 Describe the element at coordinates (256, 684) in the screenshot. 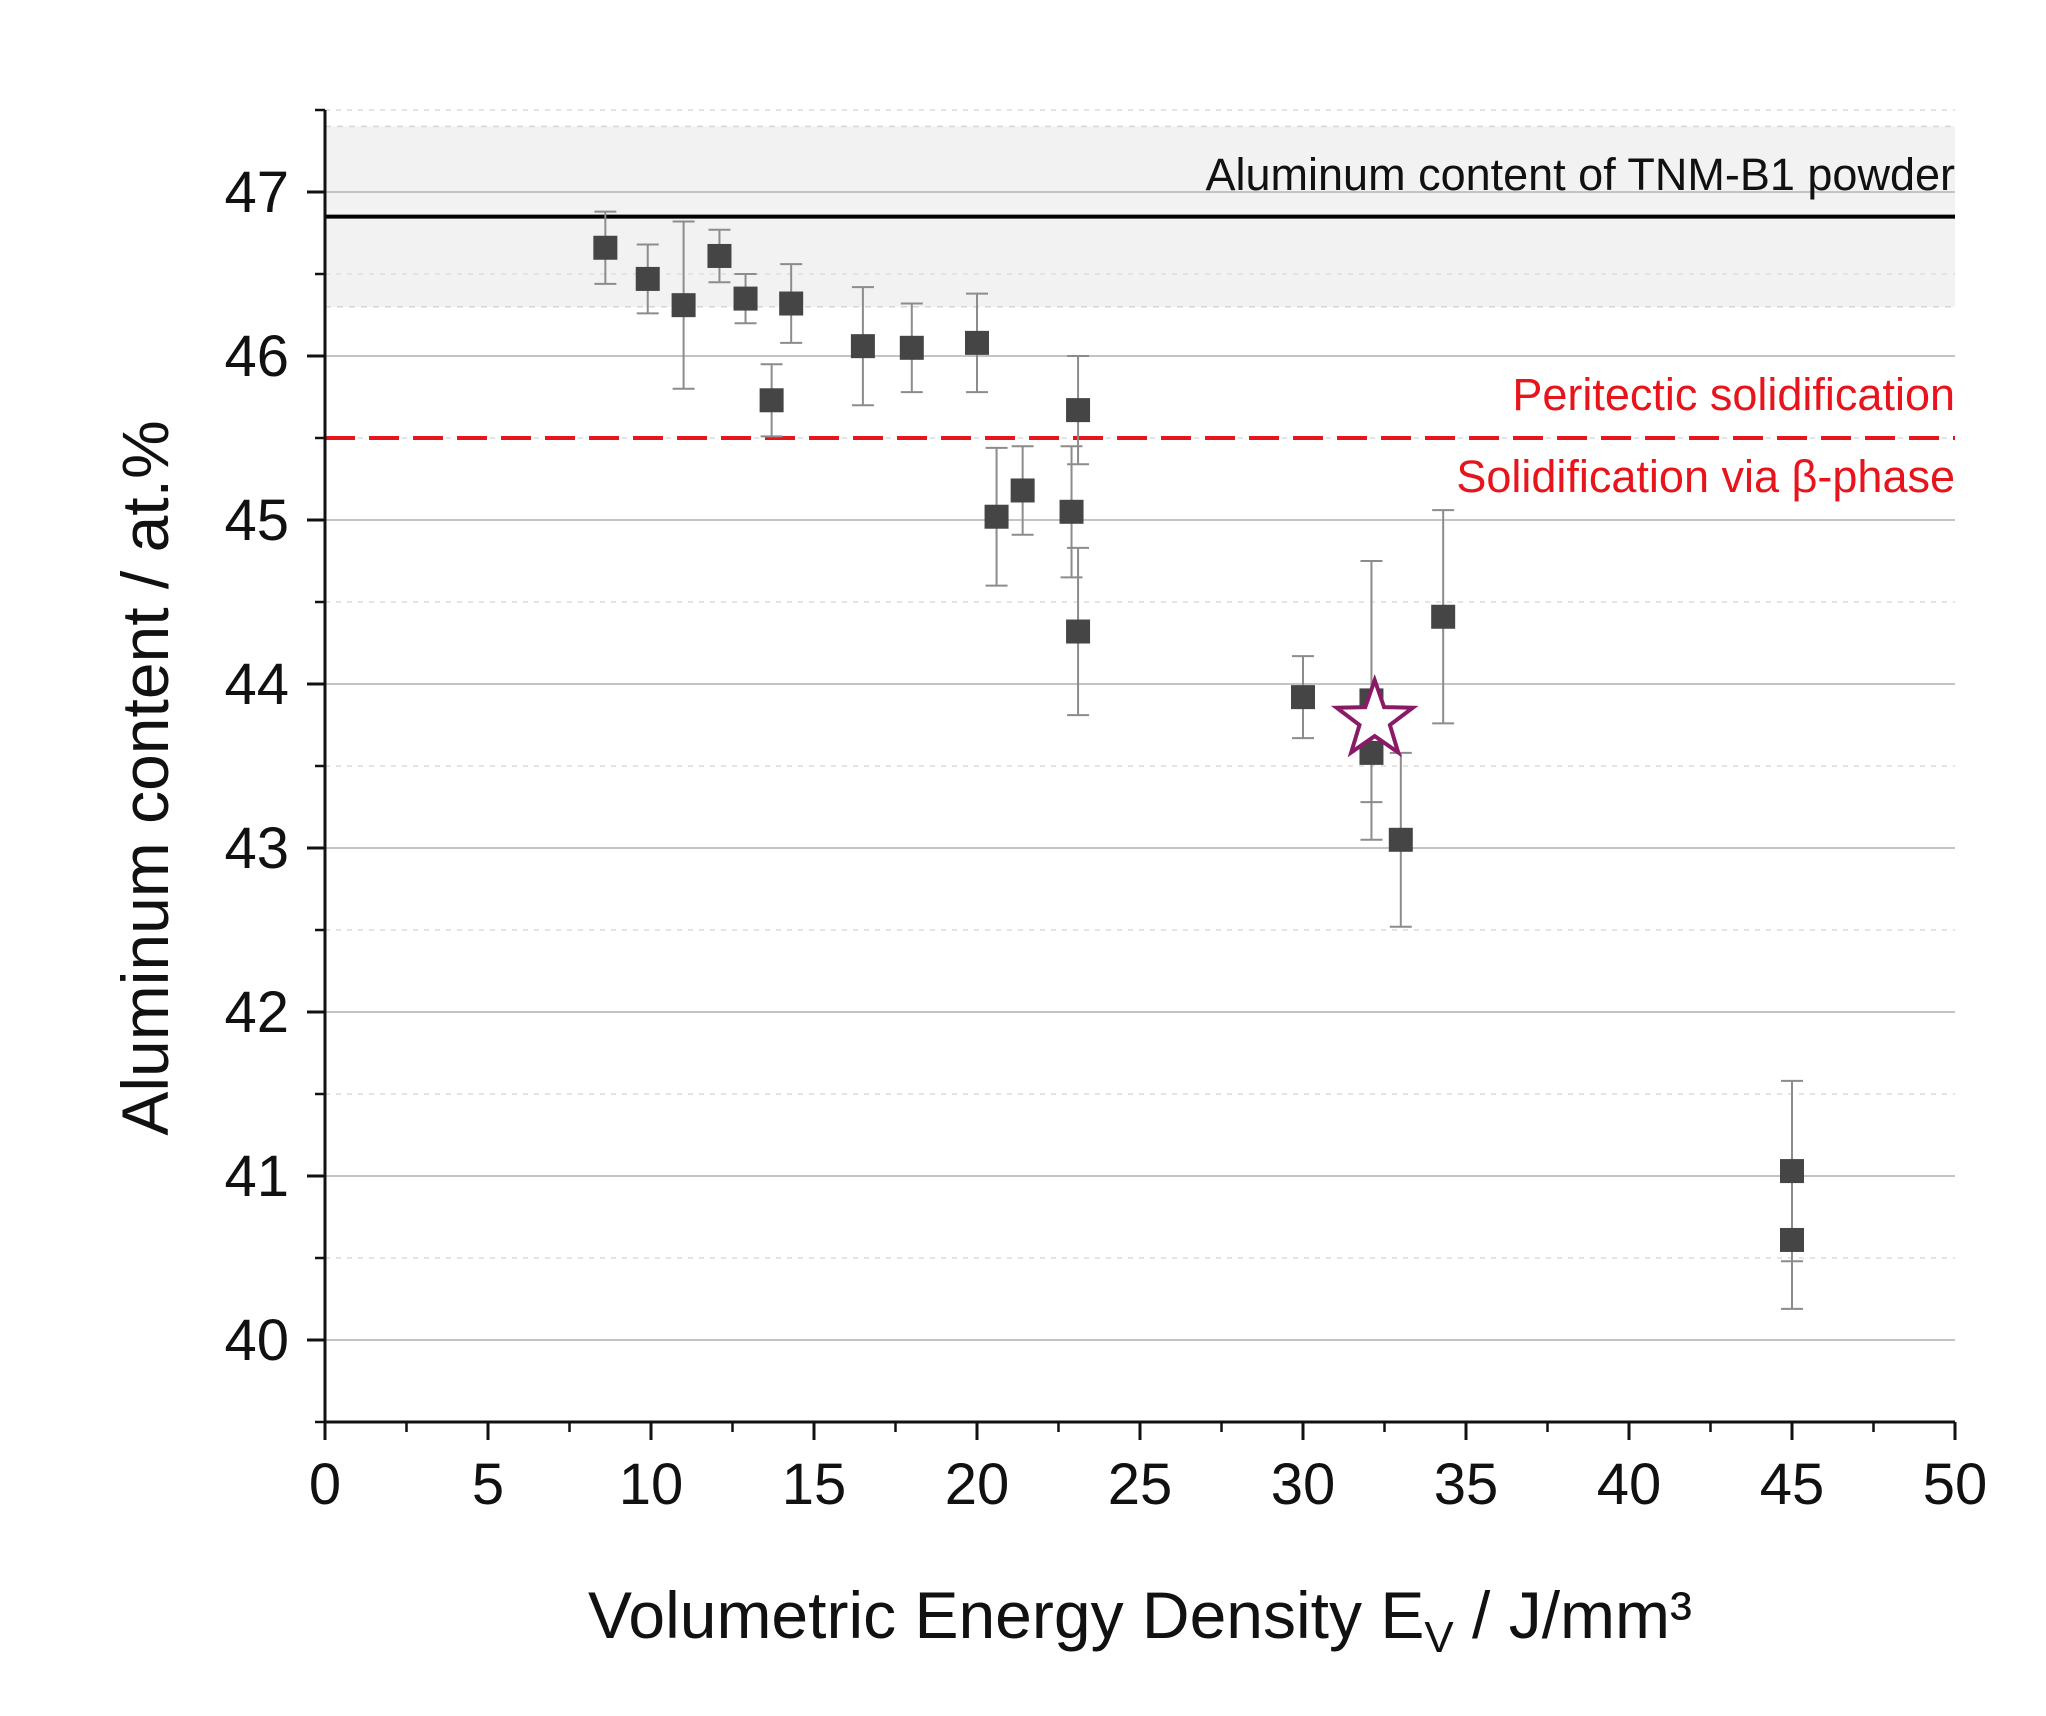

I see `y-tick-label-44: 44` at that location.